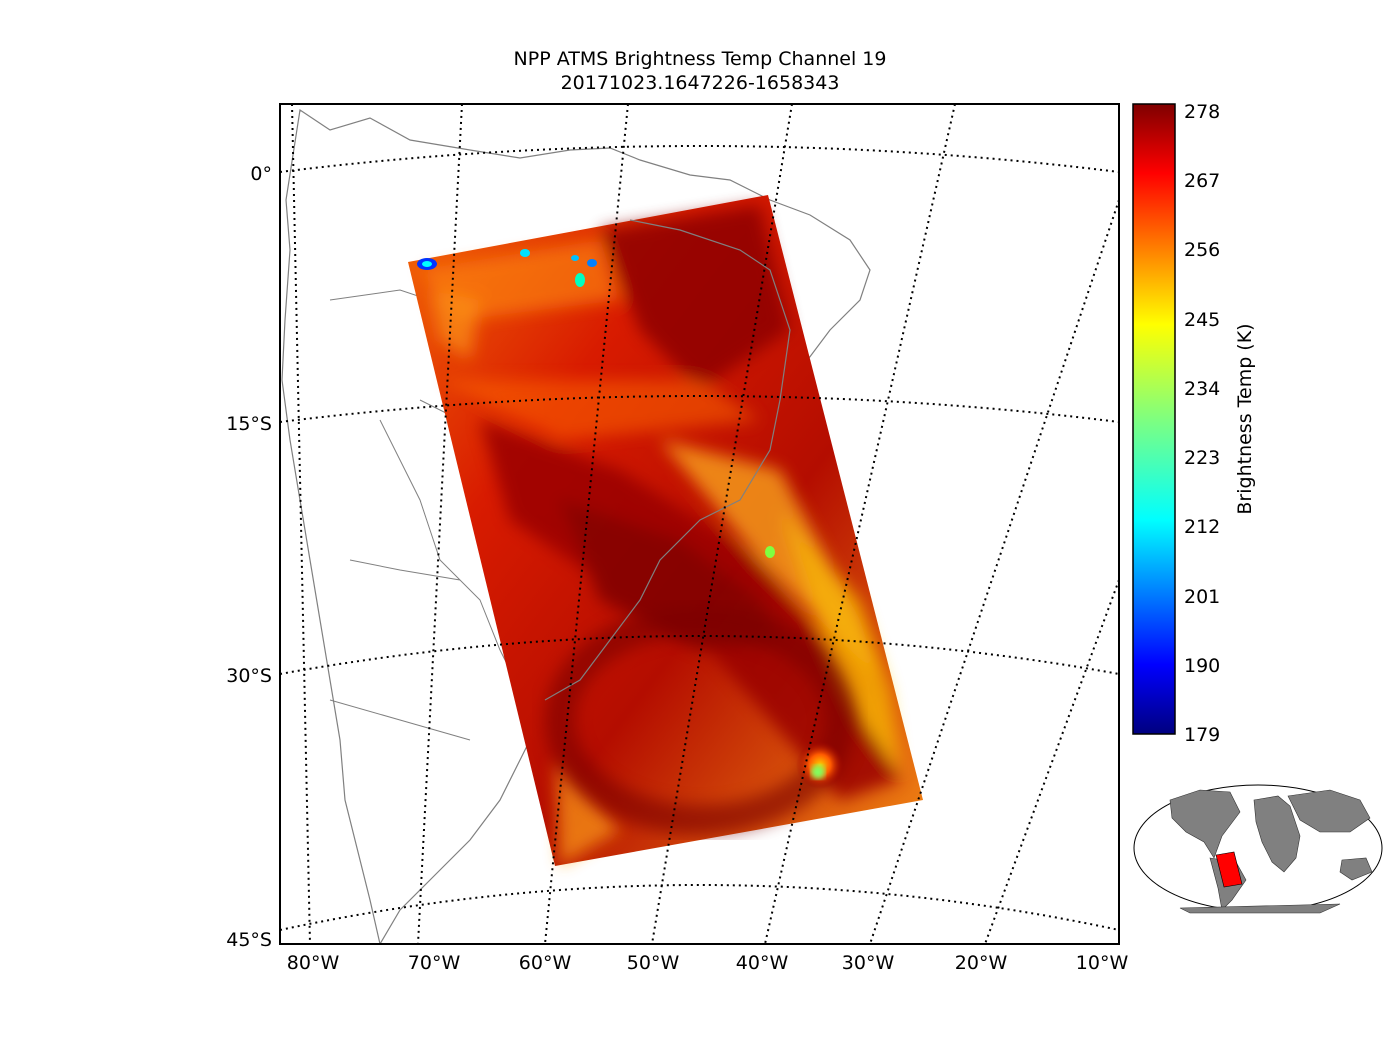 The image size is (1400, 1050). I want to click on colorbar-tick-label: 212, so click(1202, 527).